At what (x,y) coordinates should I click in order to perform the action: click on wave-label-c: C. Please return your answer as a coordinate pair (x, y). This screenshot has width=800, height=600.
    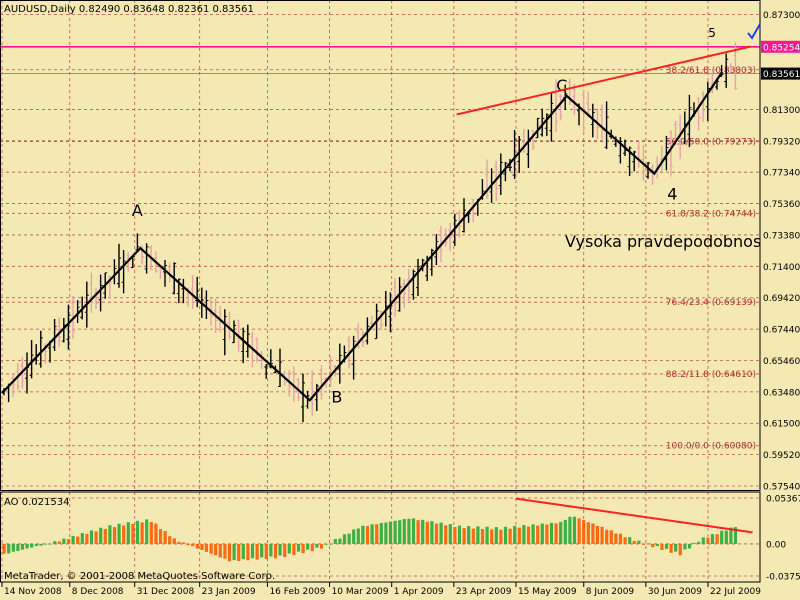
    Looking at the image, I should click on (561, 85).